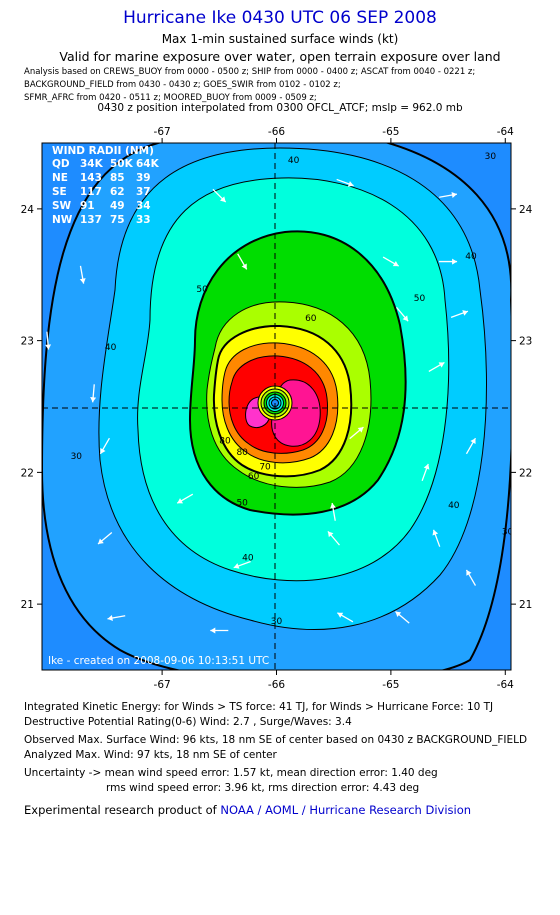 Image resolution: width=560 pixels, height=915 pixels. I want to click on wind-radii-cell: 33, so click(143, 220).